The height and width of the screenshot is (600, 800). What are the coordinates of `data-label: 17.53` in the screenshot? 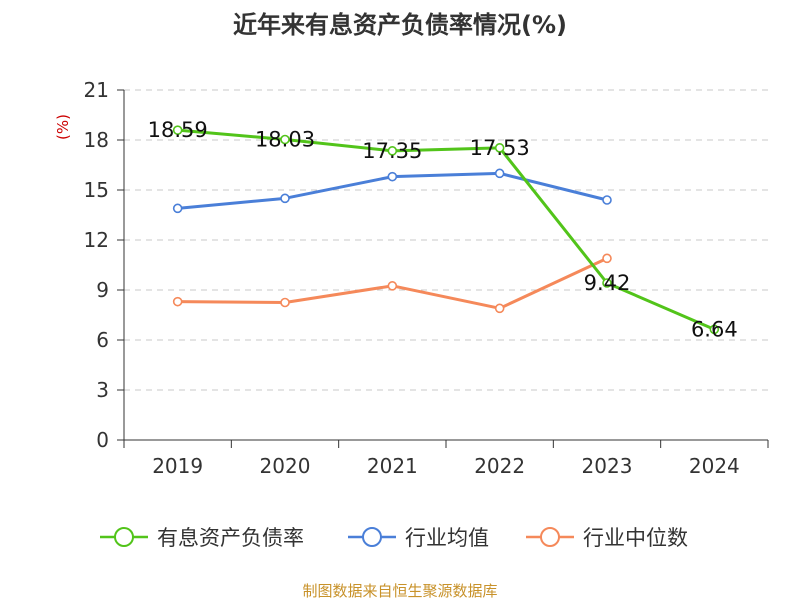 It's located at (500, 148).